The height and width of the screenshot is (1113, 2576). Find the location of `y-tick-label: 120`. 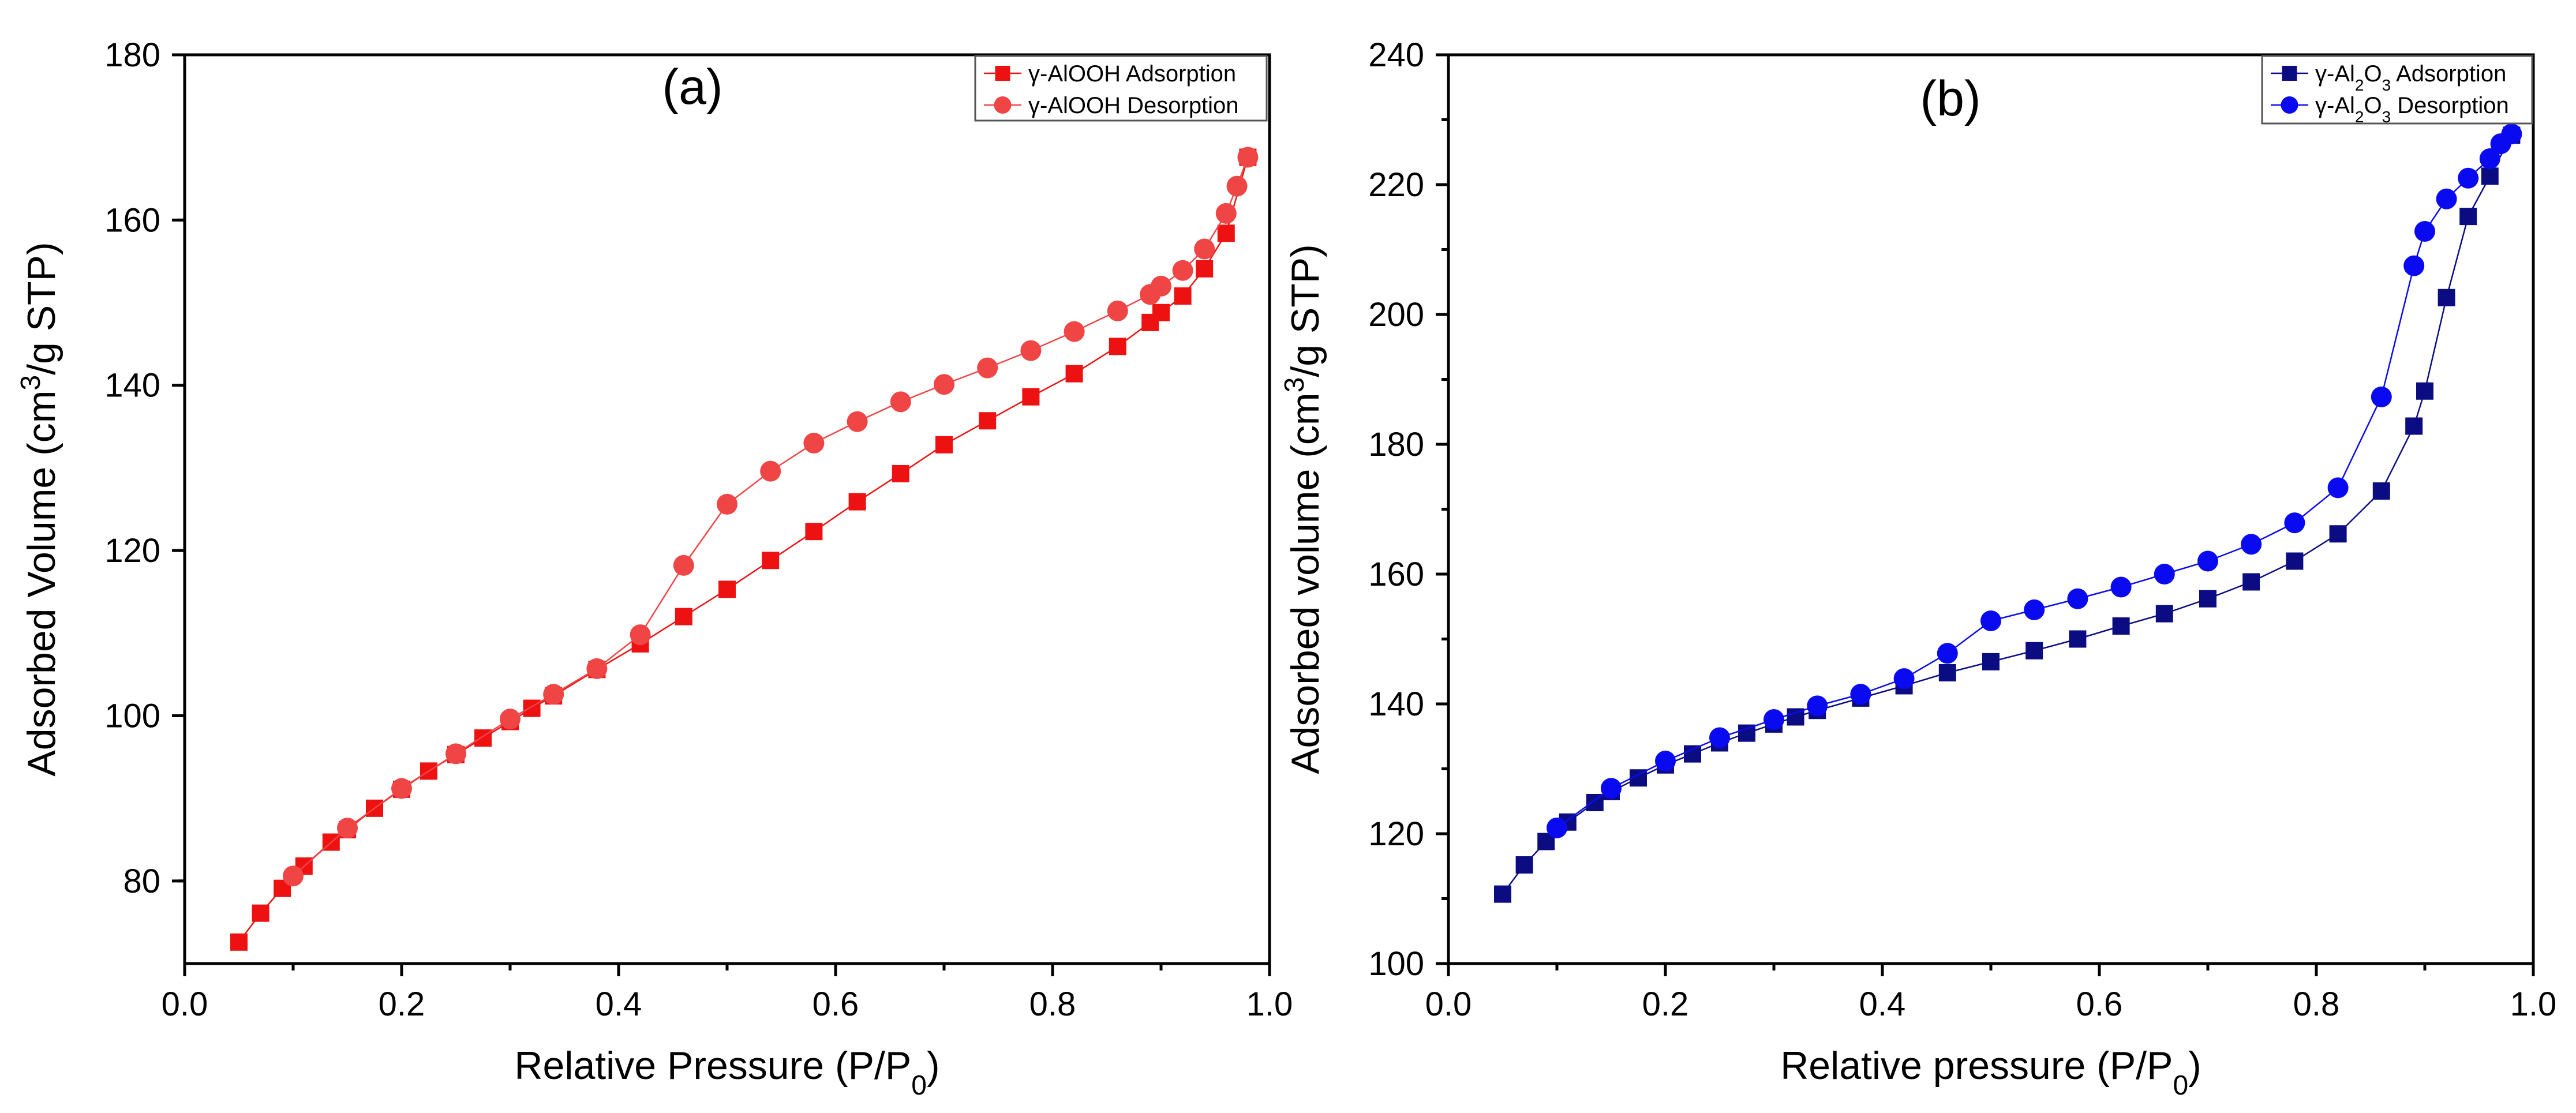

y-tick-label: 120 is located at coordinates (1396, 834).